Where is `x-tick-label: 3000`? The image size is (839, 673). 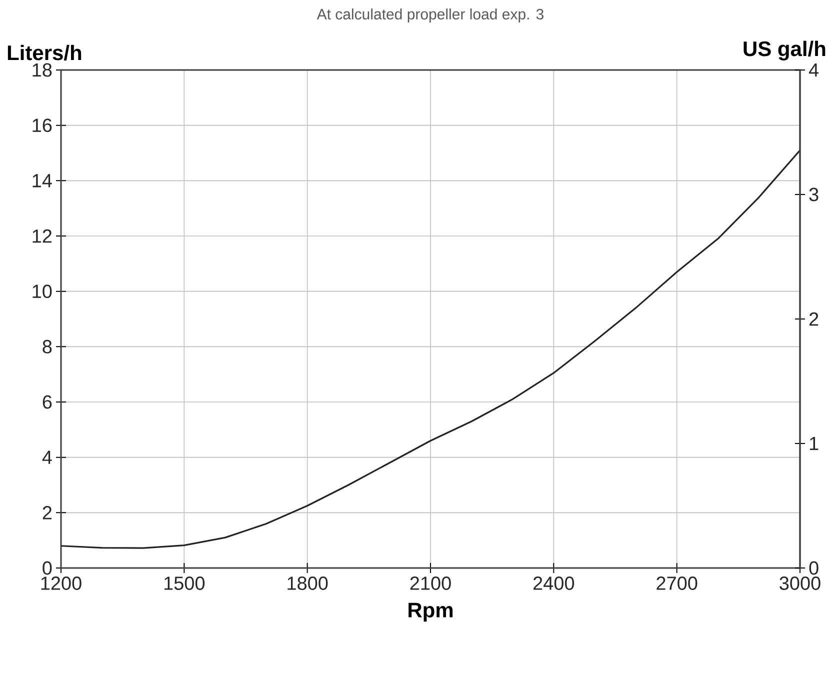
x-tick-label: 3000 is located at coordinates (800, 583).